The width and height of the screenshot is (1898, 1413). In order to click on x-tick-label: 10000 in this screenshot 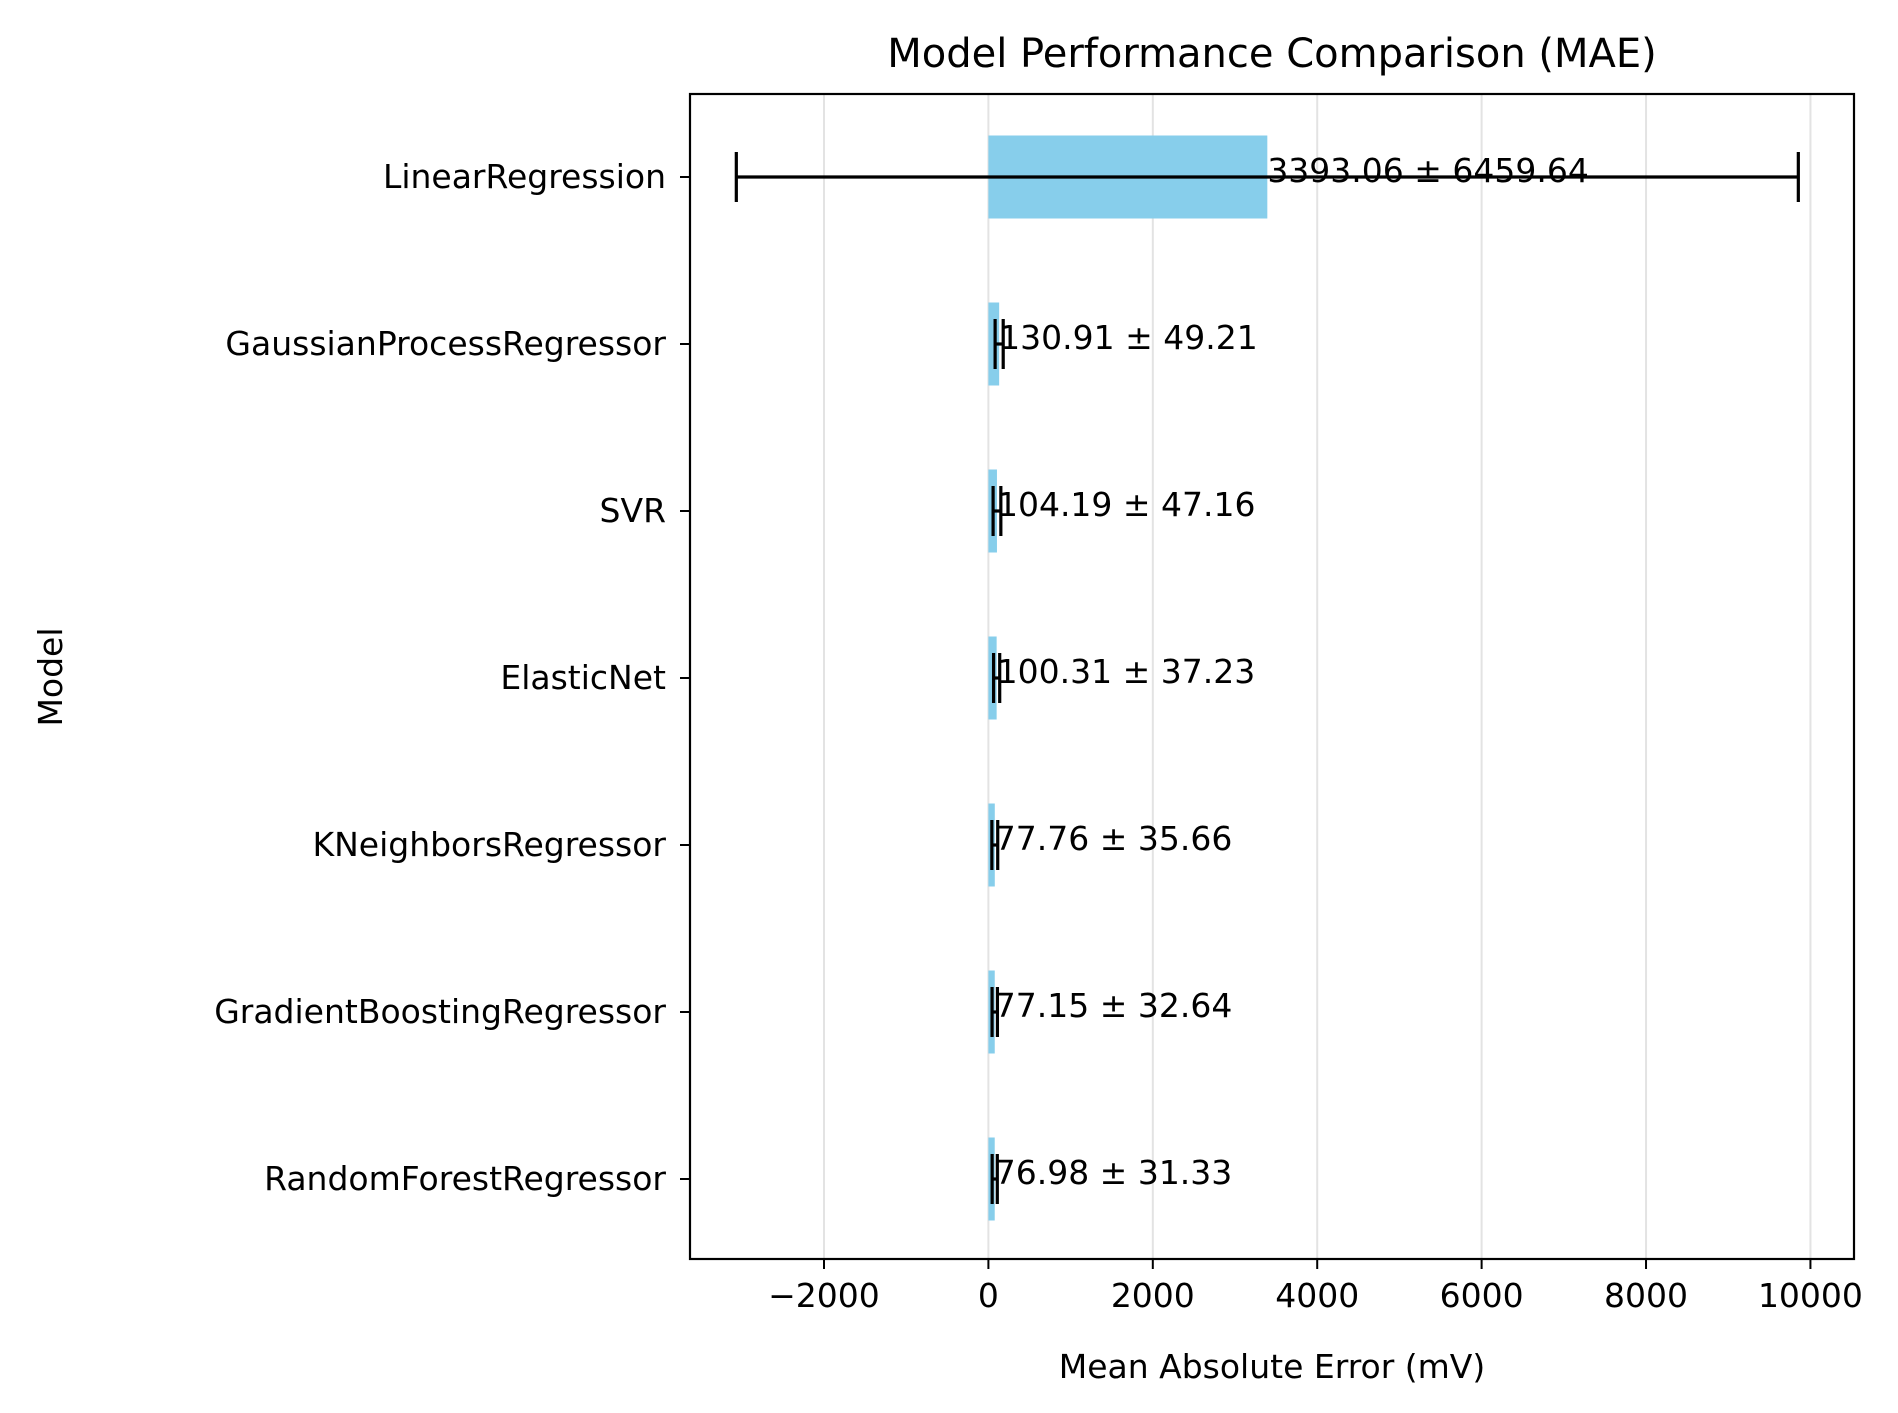, I will do `click(1810, 1295)`.